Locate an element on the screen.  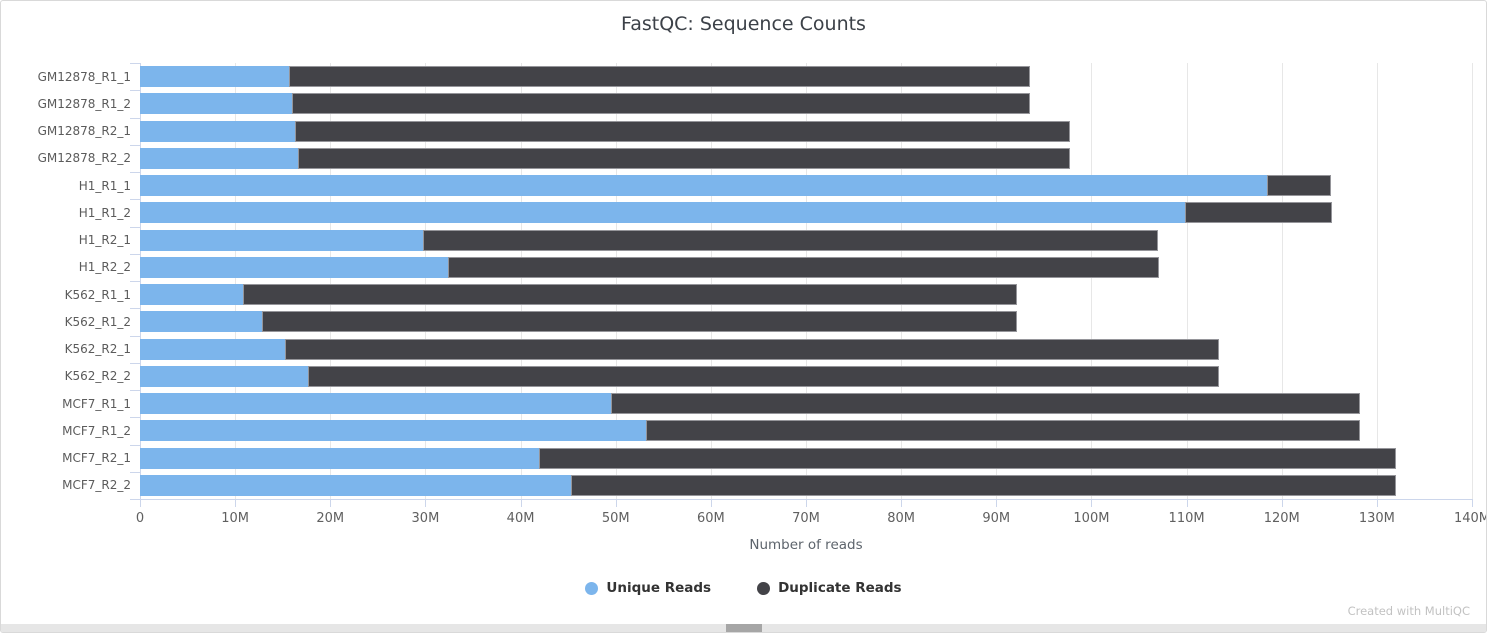
y-axis-category-label: K562_R2_1 is located at coordinates (97, 349).